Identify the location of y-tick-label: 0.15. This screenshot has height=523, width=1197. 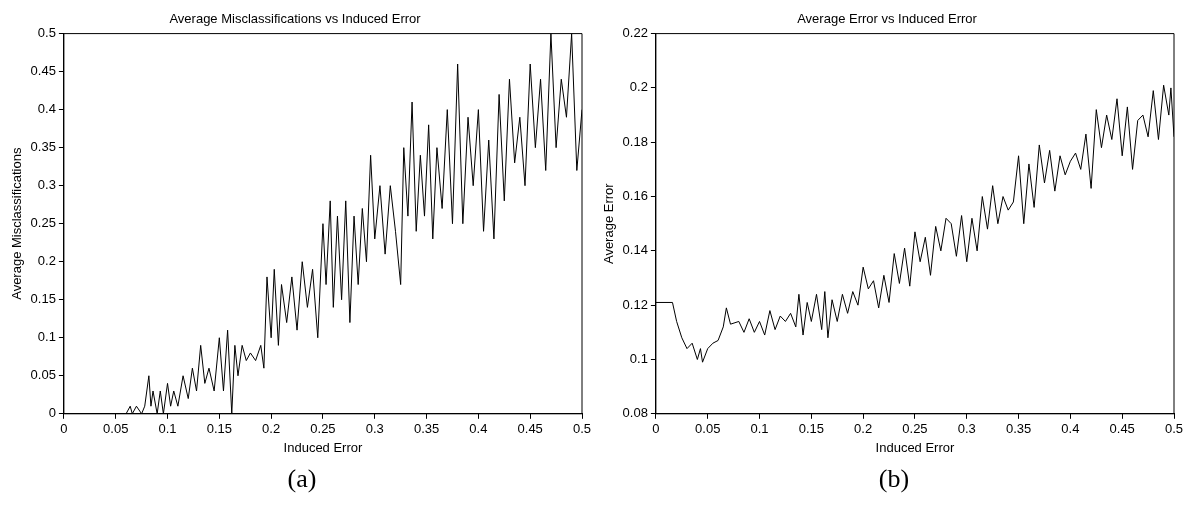
(43, 299).